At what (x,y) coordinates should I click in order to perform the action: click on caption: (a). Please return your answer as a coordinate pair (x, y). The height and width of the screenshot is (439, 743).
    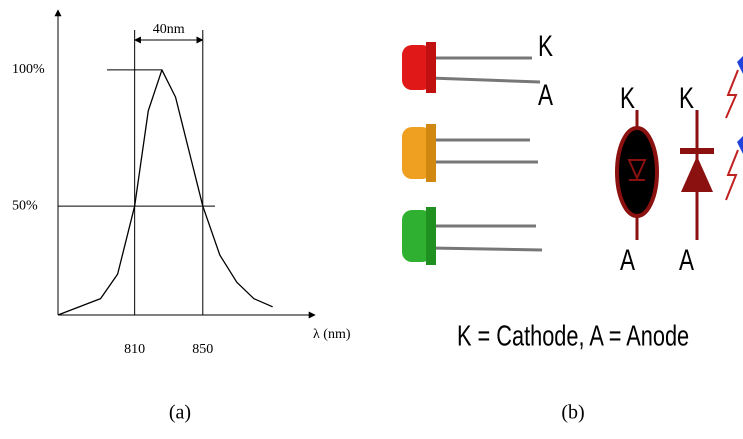
    Looking at the image, I should click on (180, 413).